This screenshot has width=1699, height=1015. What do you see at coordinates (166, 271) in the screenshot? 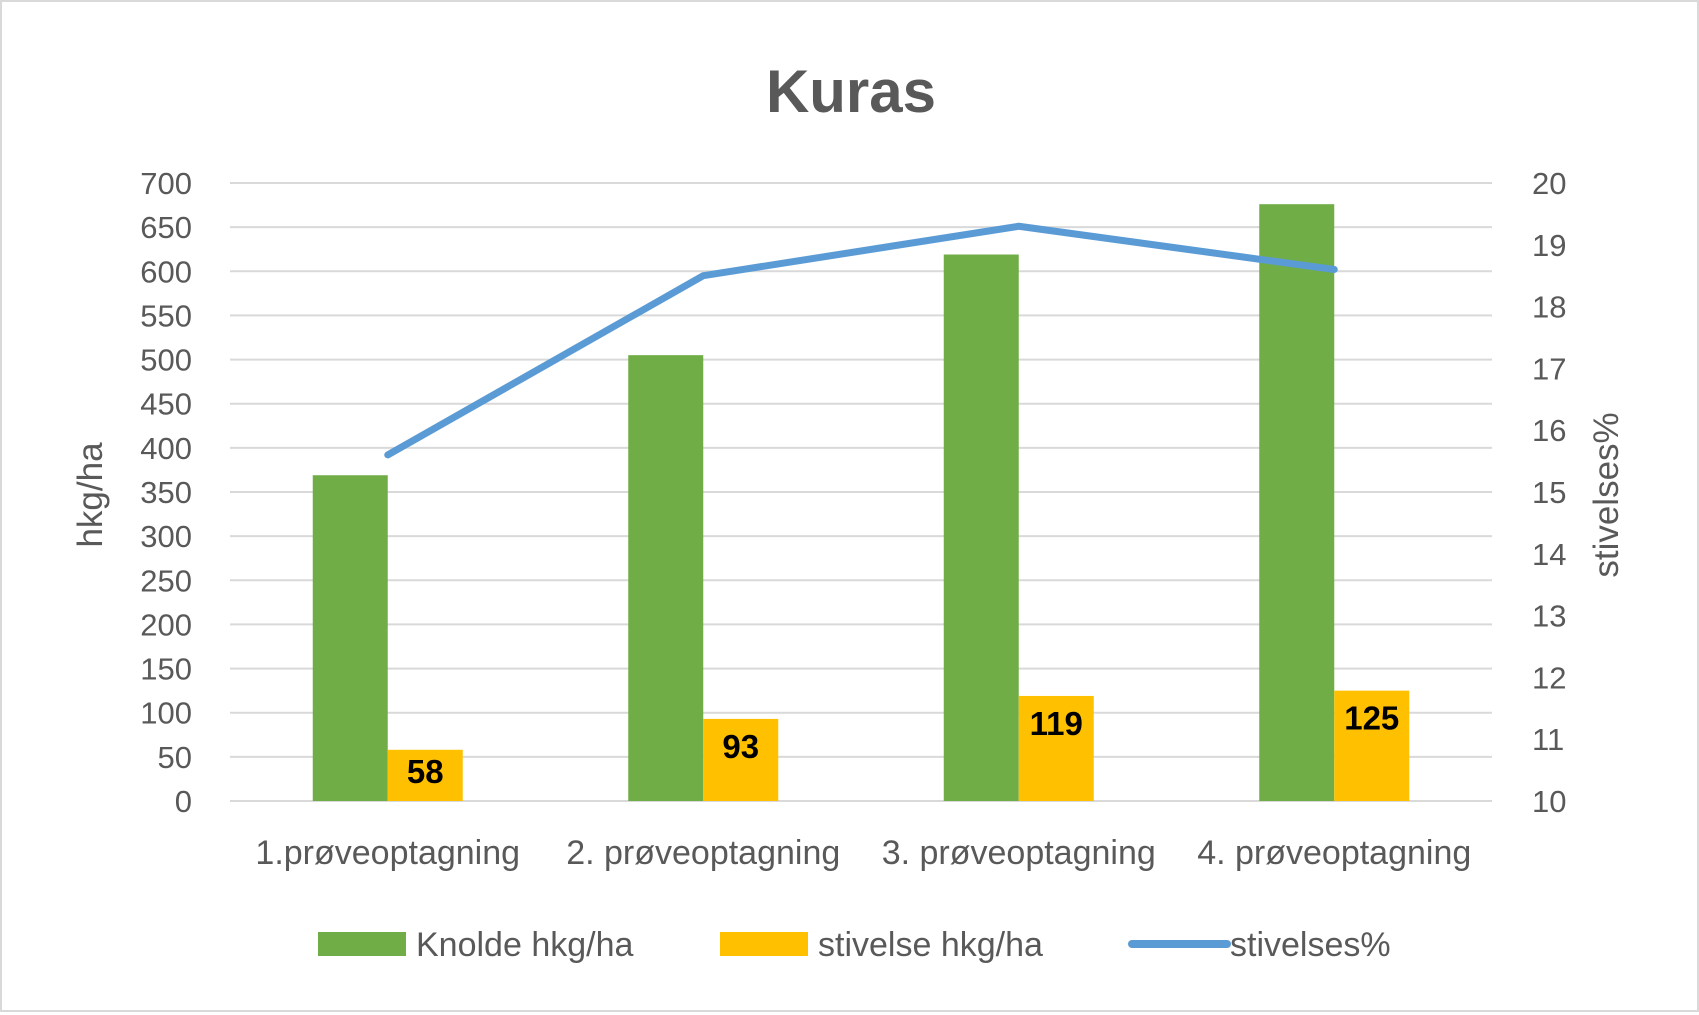
I see `y-tick-label: 600` at bounding box center [166, 271].